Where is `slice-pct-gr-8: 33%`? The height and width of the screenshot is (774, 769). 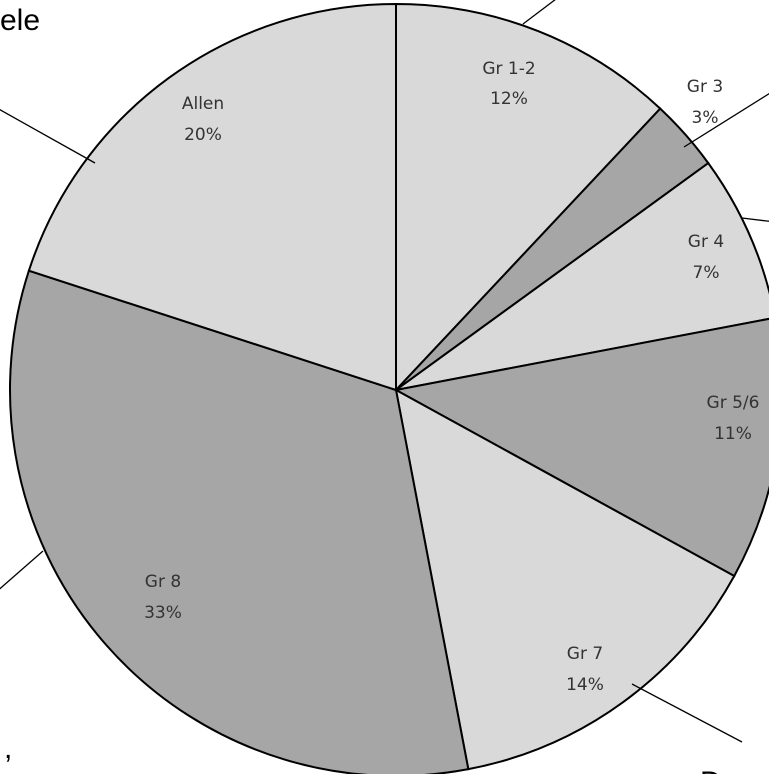 slice-pct-gr-8: 33% is located at coordinates (163, 613).